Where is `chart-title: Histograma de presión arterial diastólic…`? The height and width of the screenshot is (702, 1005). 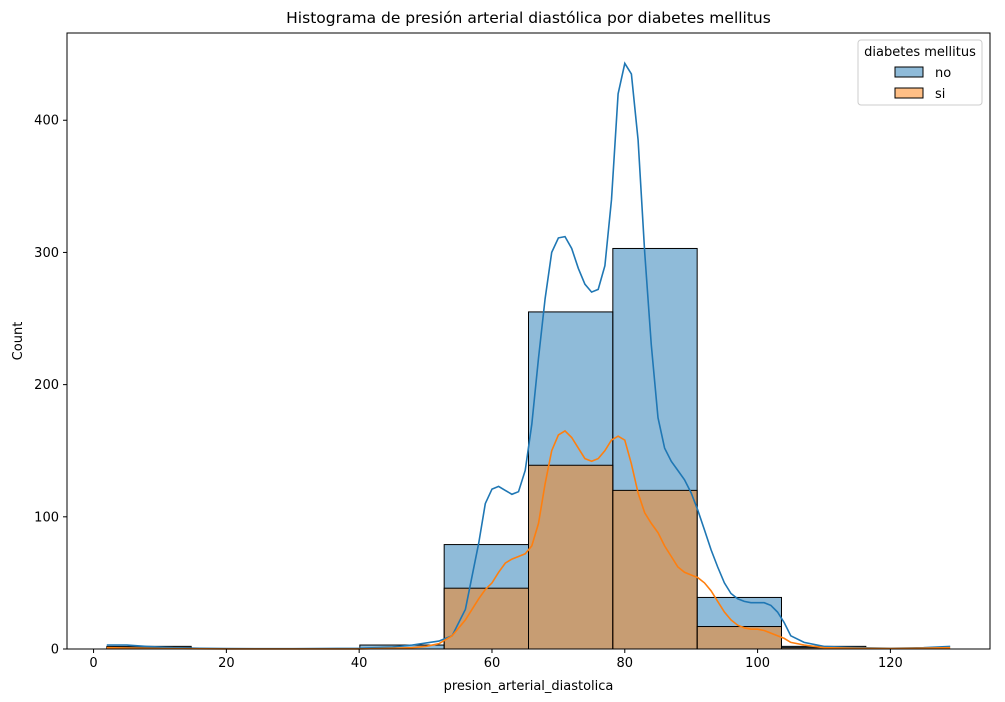
chart-title: Histograma de presión arterial diastólic… is located at coordinates (528, 18).